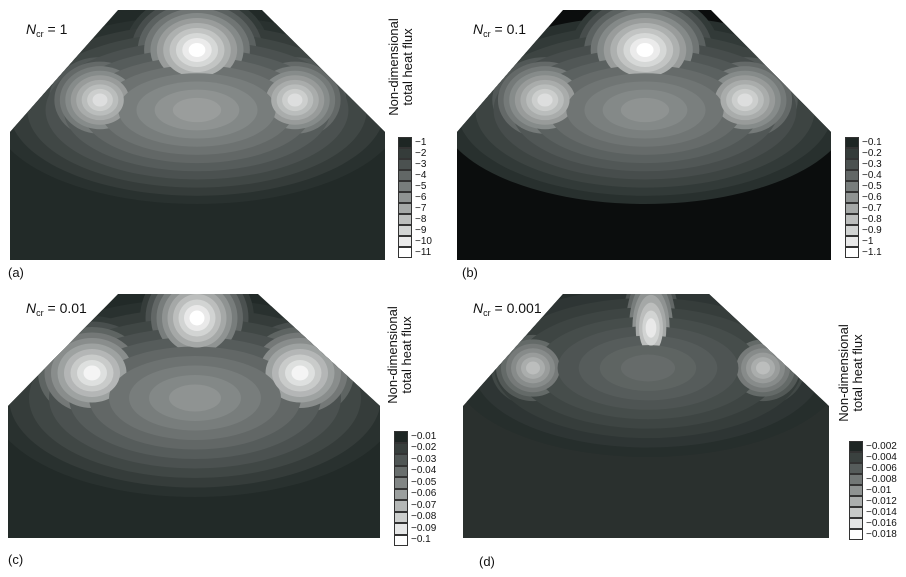 This screenshot has height=577, width=906. What do you see at coordinates (400, 67) in the screenshot?
I see `colorbar-title-a: Non-dimensional total heat flux` at bounding box center [400, 67].